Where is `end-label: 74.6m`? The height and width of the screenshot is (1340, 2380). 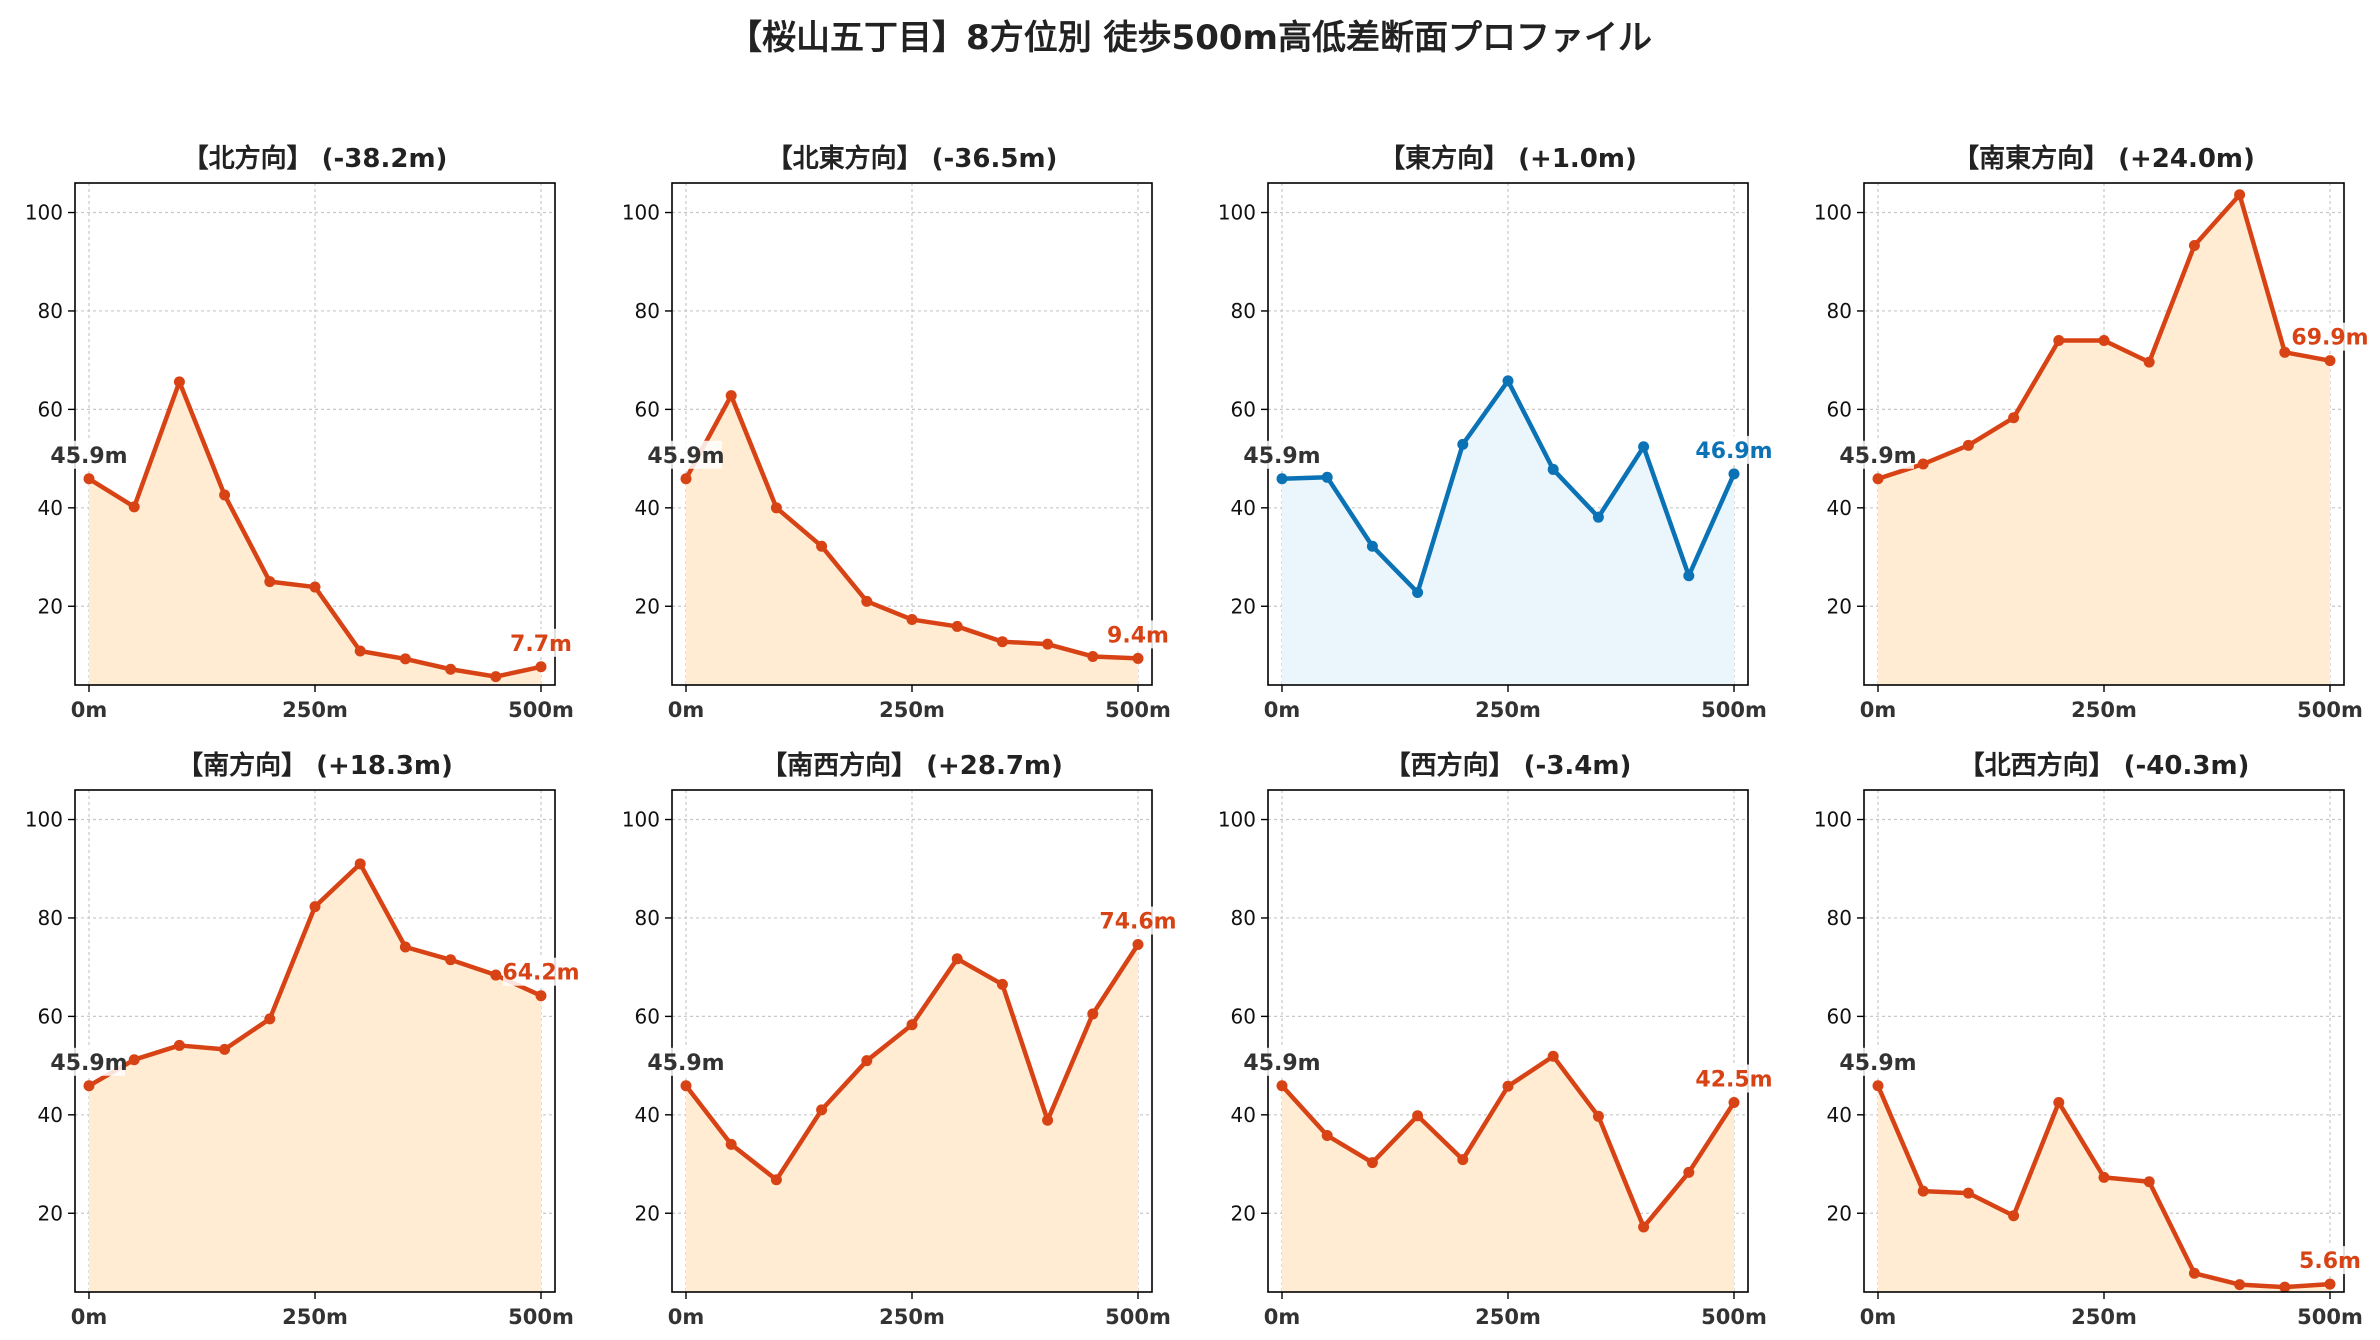
end-label: 74.6m is located at coordinates (1137, 922).